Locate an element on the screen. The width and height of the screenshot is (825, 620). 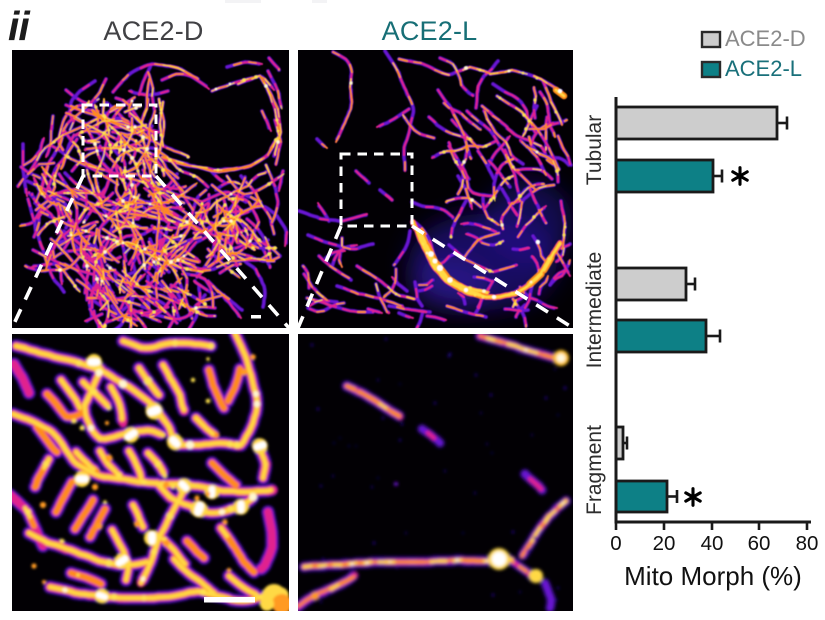
svg-text: 40 is located at coordinates (712, 543).